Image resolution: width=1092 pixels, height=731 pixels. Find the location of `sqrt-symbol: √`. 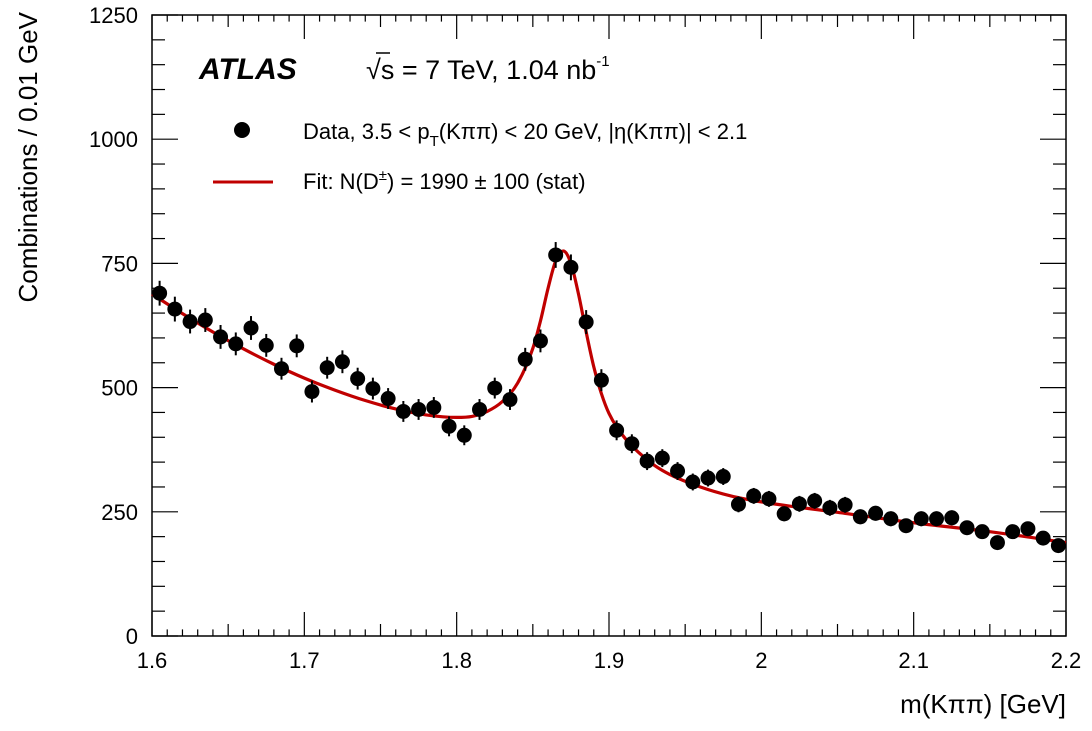

sqrt-symbol: √ is located at coordinates (373, 70).